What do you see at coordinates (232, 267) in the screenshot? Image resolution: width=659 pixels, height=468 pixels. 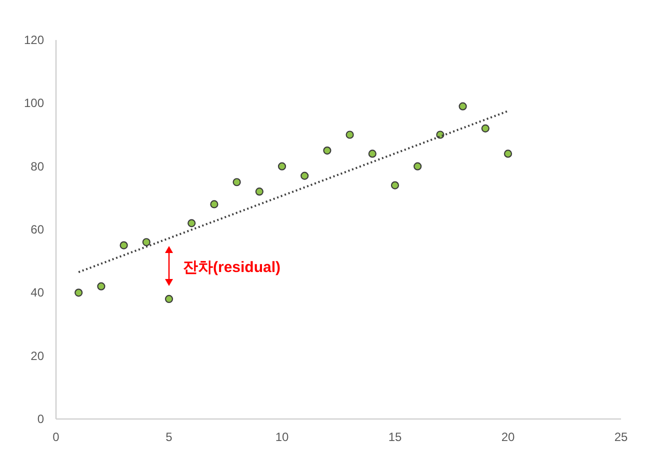 I see `annotation: 잔차(residual)` at bounding box center [232, 267].